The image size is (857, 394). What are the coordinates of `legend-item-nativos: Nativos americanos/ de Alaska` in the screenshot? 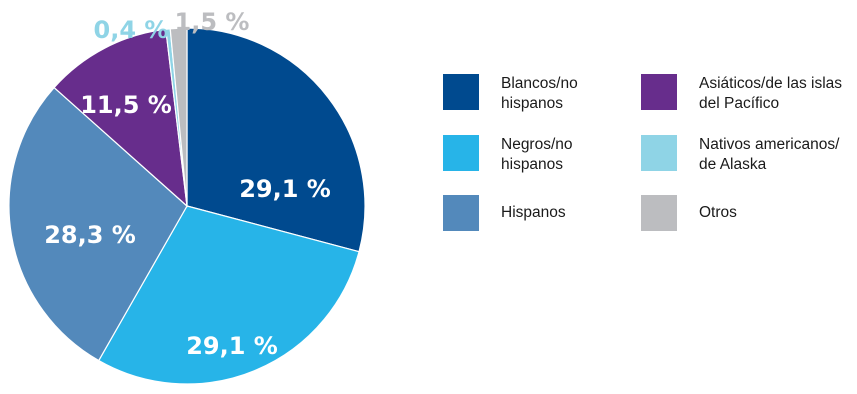 It's located at (740, 155).